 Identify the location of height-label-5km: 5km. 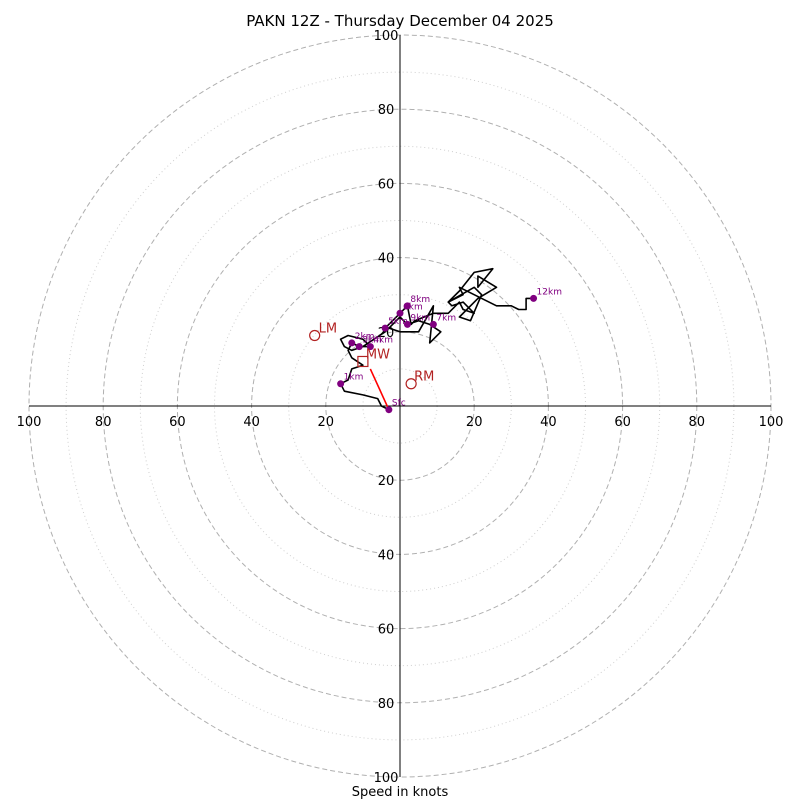
(398, 322).